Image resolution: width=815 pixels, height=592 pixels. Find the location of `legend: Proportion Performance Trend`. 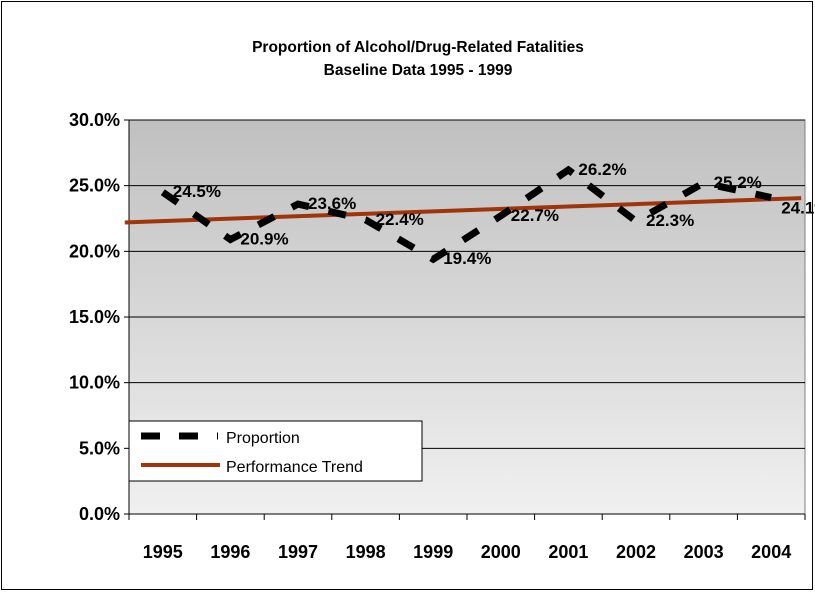

legend: Proportion Performance Trend is located at coordinates (275, 451).